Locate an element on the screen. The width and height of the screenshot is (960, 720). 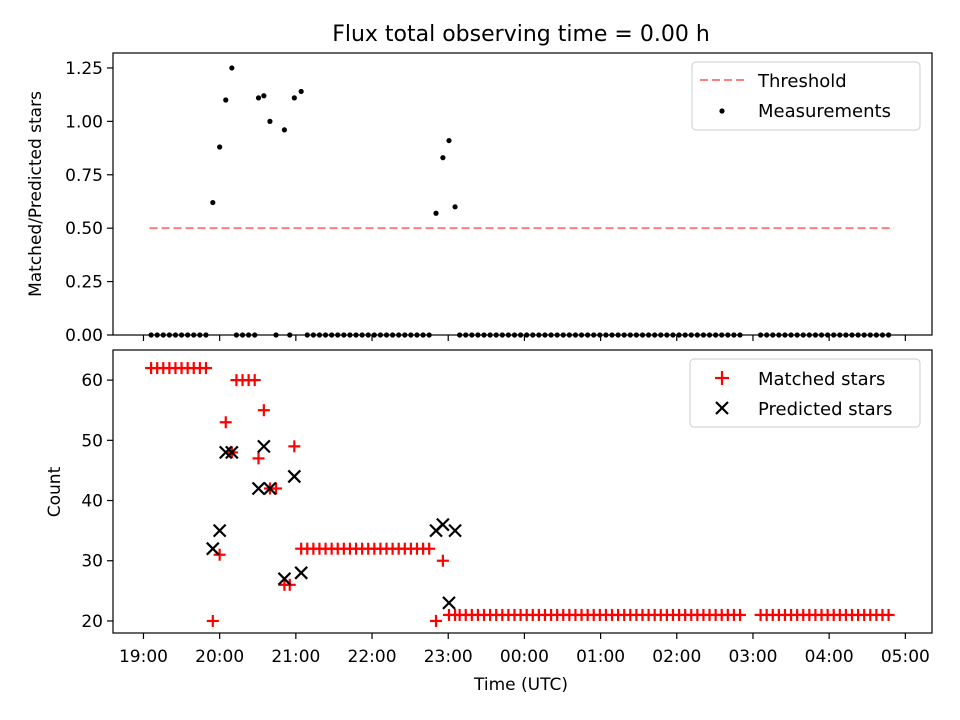
top-ytick-label: 0.75 is located at coordinates (84, 176).